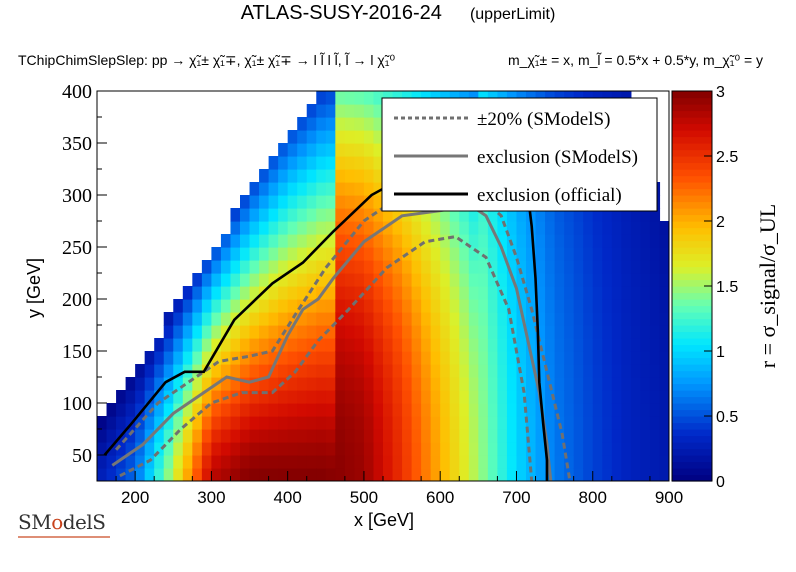 The width and height of the screenshot is (796, 572). What do you see at coordinates (727, 417) in the screenshot?
I see `colorbar-tick-label: 0.5` at bounding box center [727, 417].